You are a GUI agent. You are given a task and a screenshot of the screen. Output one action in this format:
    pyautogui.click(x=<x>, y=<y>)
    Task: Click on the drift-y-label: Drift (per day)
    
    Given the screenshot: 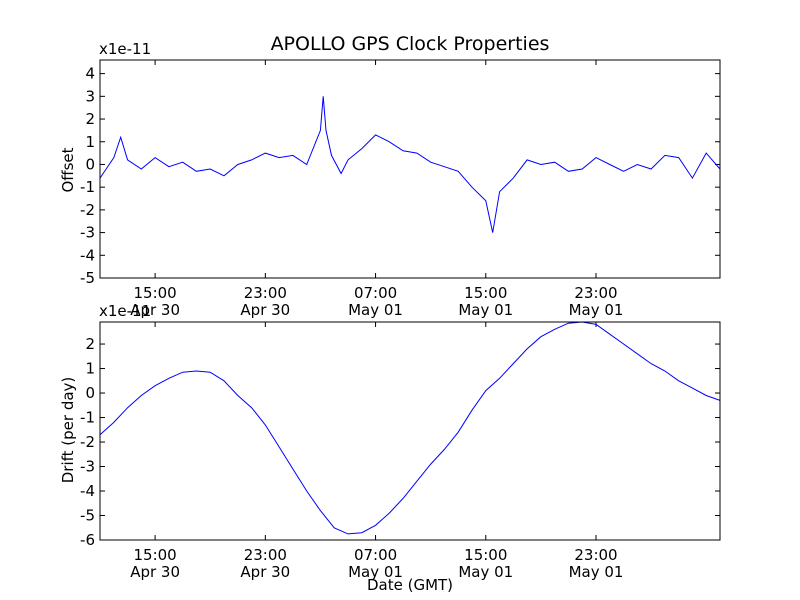 What is the action you would take?
    pyautogui.click(x=68, y=430)
    